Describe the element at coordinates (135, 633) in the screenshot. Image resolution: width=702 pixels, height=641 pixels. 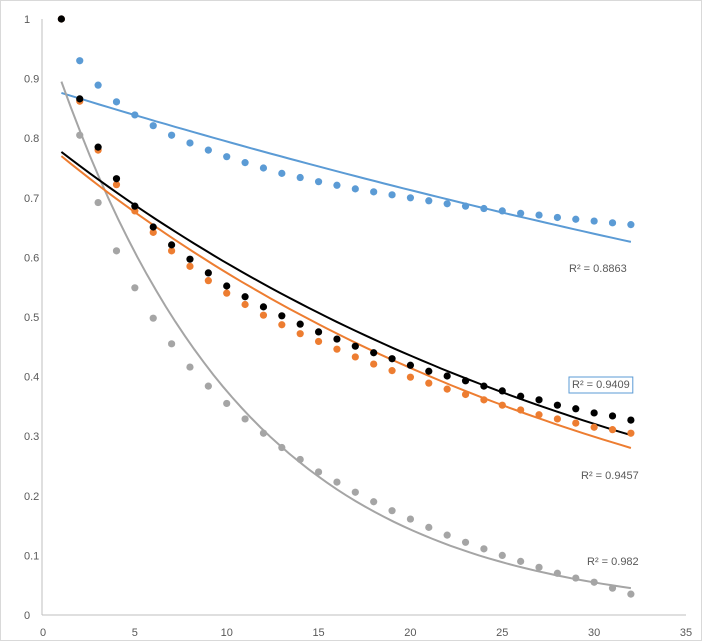
I see `x-tick-label: 5` at that location.